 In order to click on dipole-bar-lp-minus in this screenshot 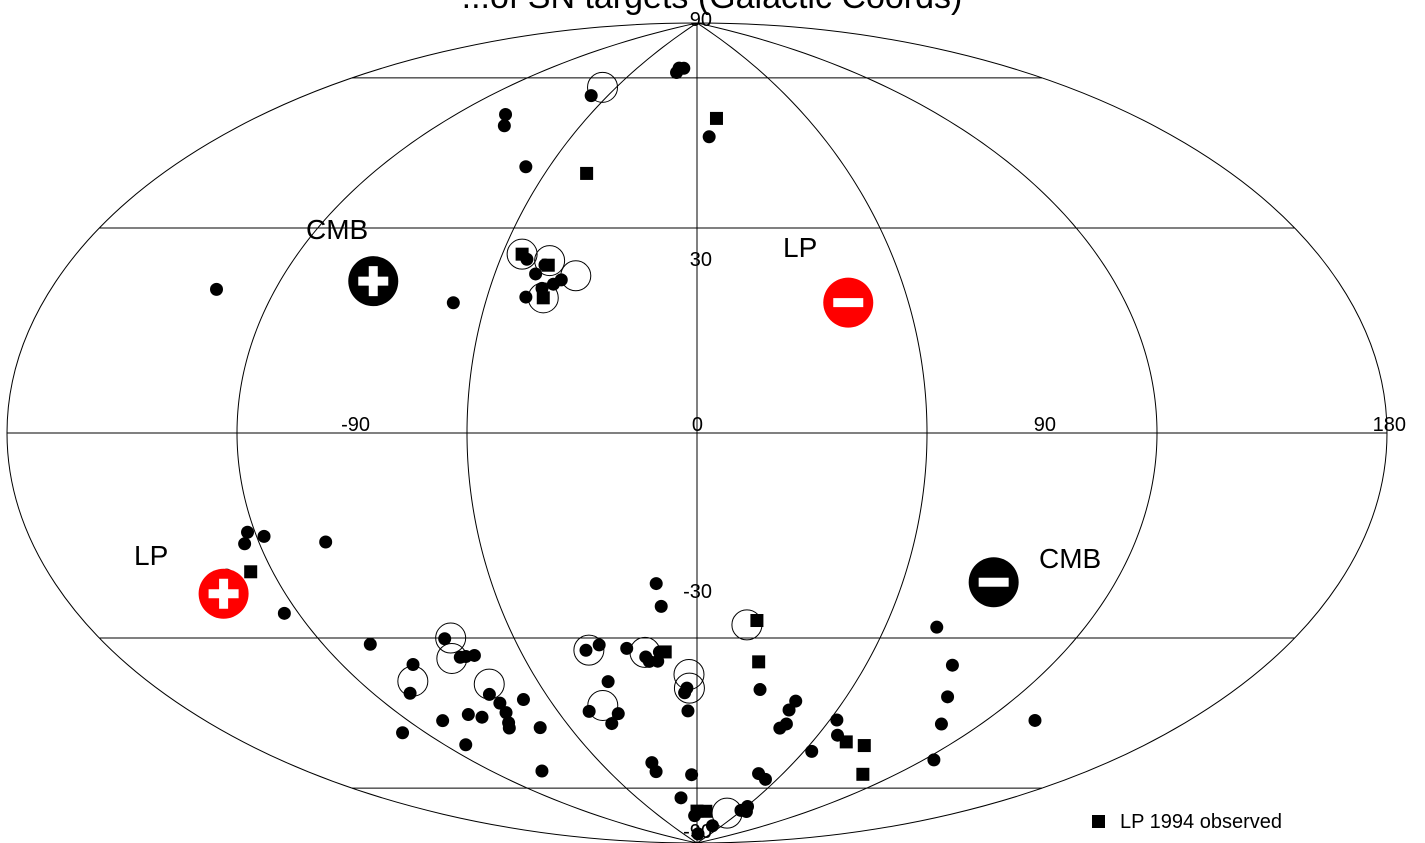, I will do `click(848, 303)`.